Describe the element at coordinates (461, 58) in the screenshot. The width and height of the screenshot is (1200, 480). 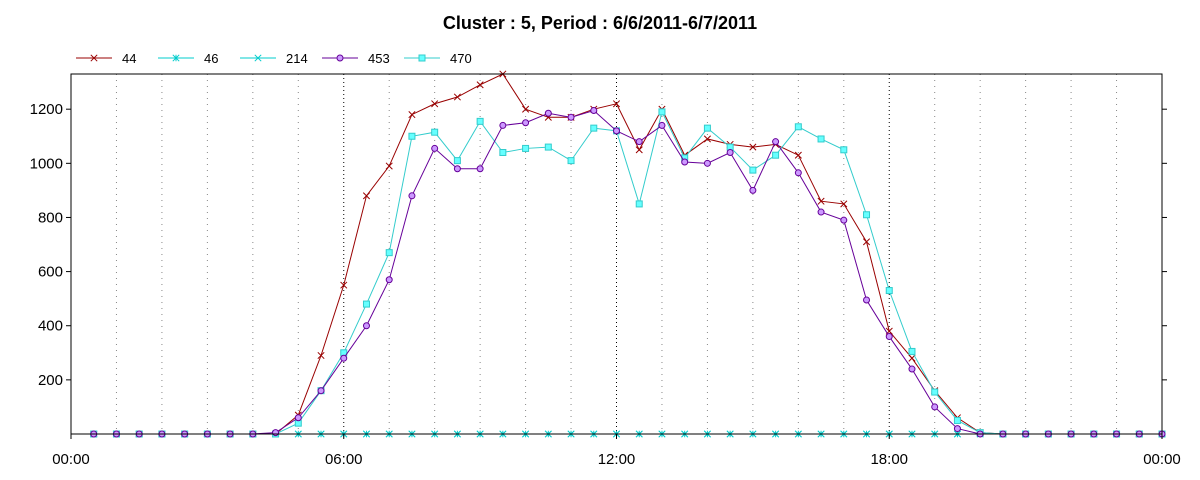
I see `legend-label: 470` at that location.